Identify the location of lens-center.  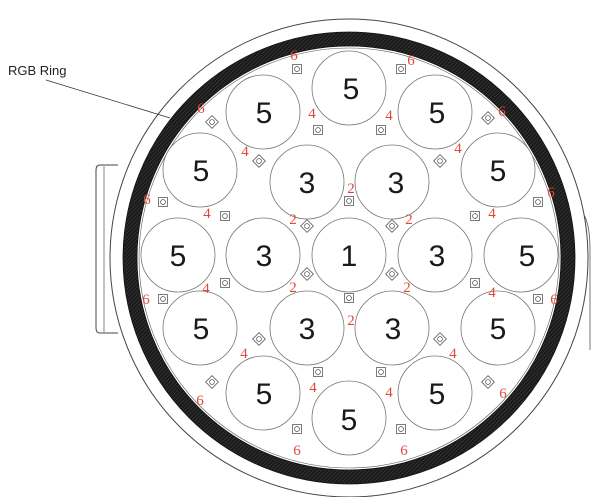
(349, 255).